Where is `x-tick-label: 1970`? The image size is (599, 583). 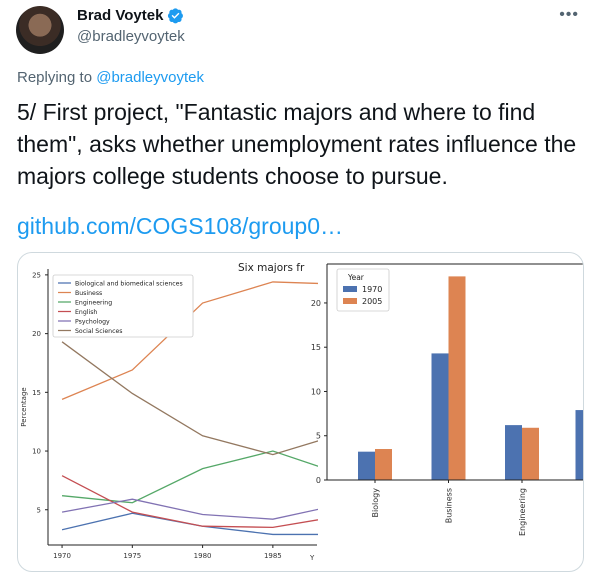
x-tick-label: 1970 is located at coordinates (62, 556).